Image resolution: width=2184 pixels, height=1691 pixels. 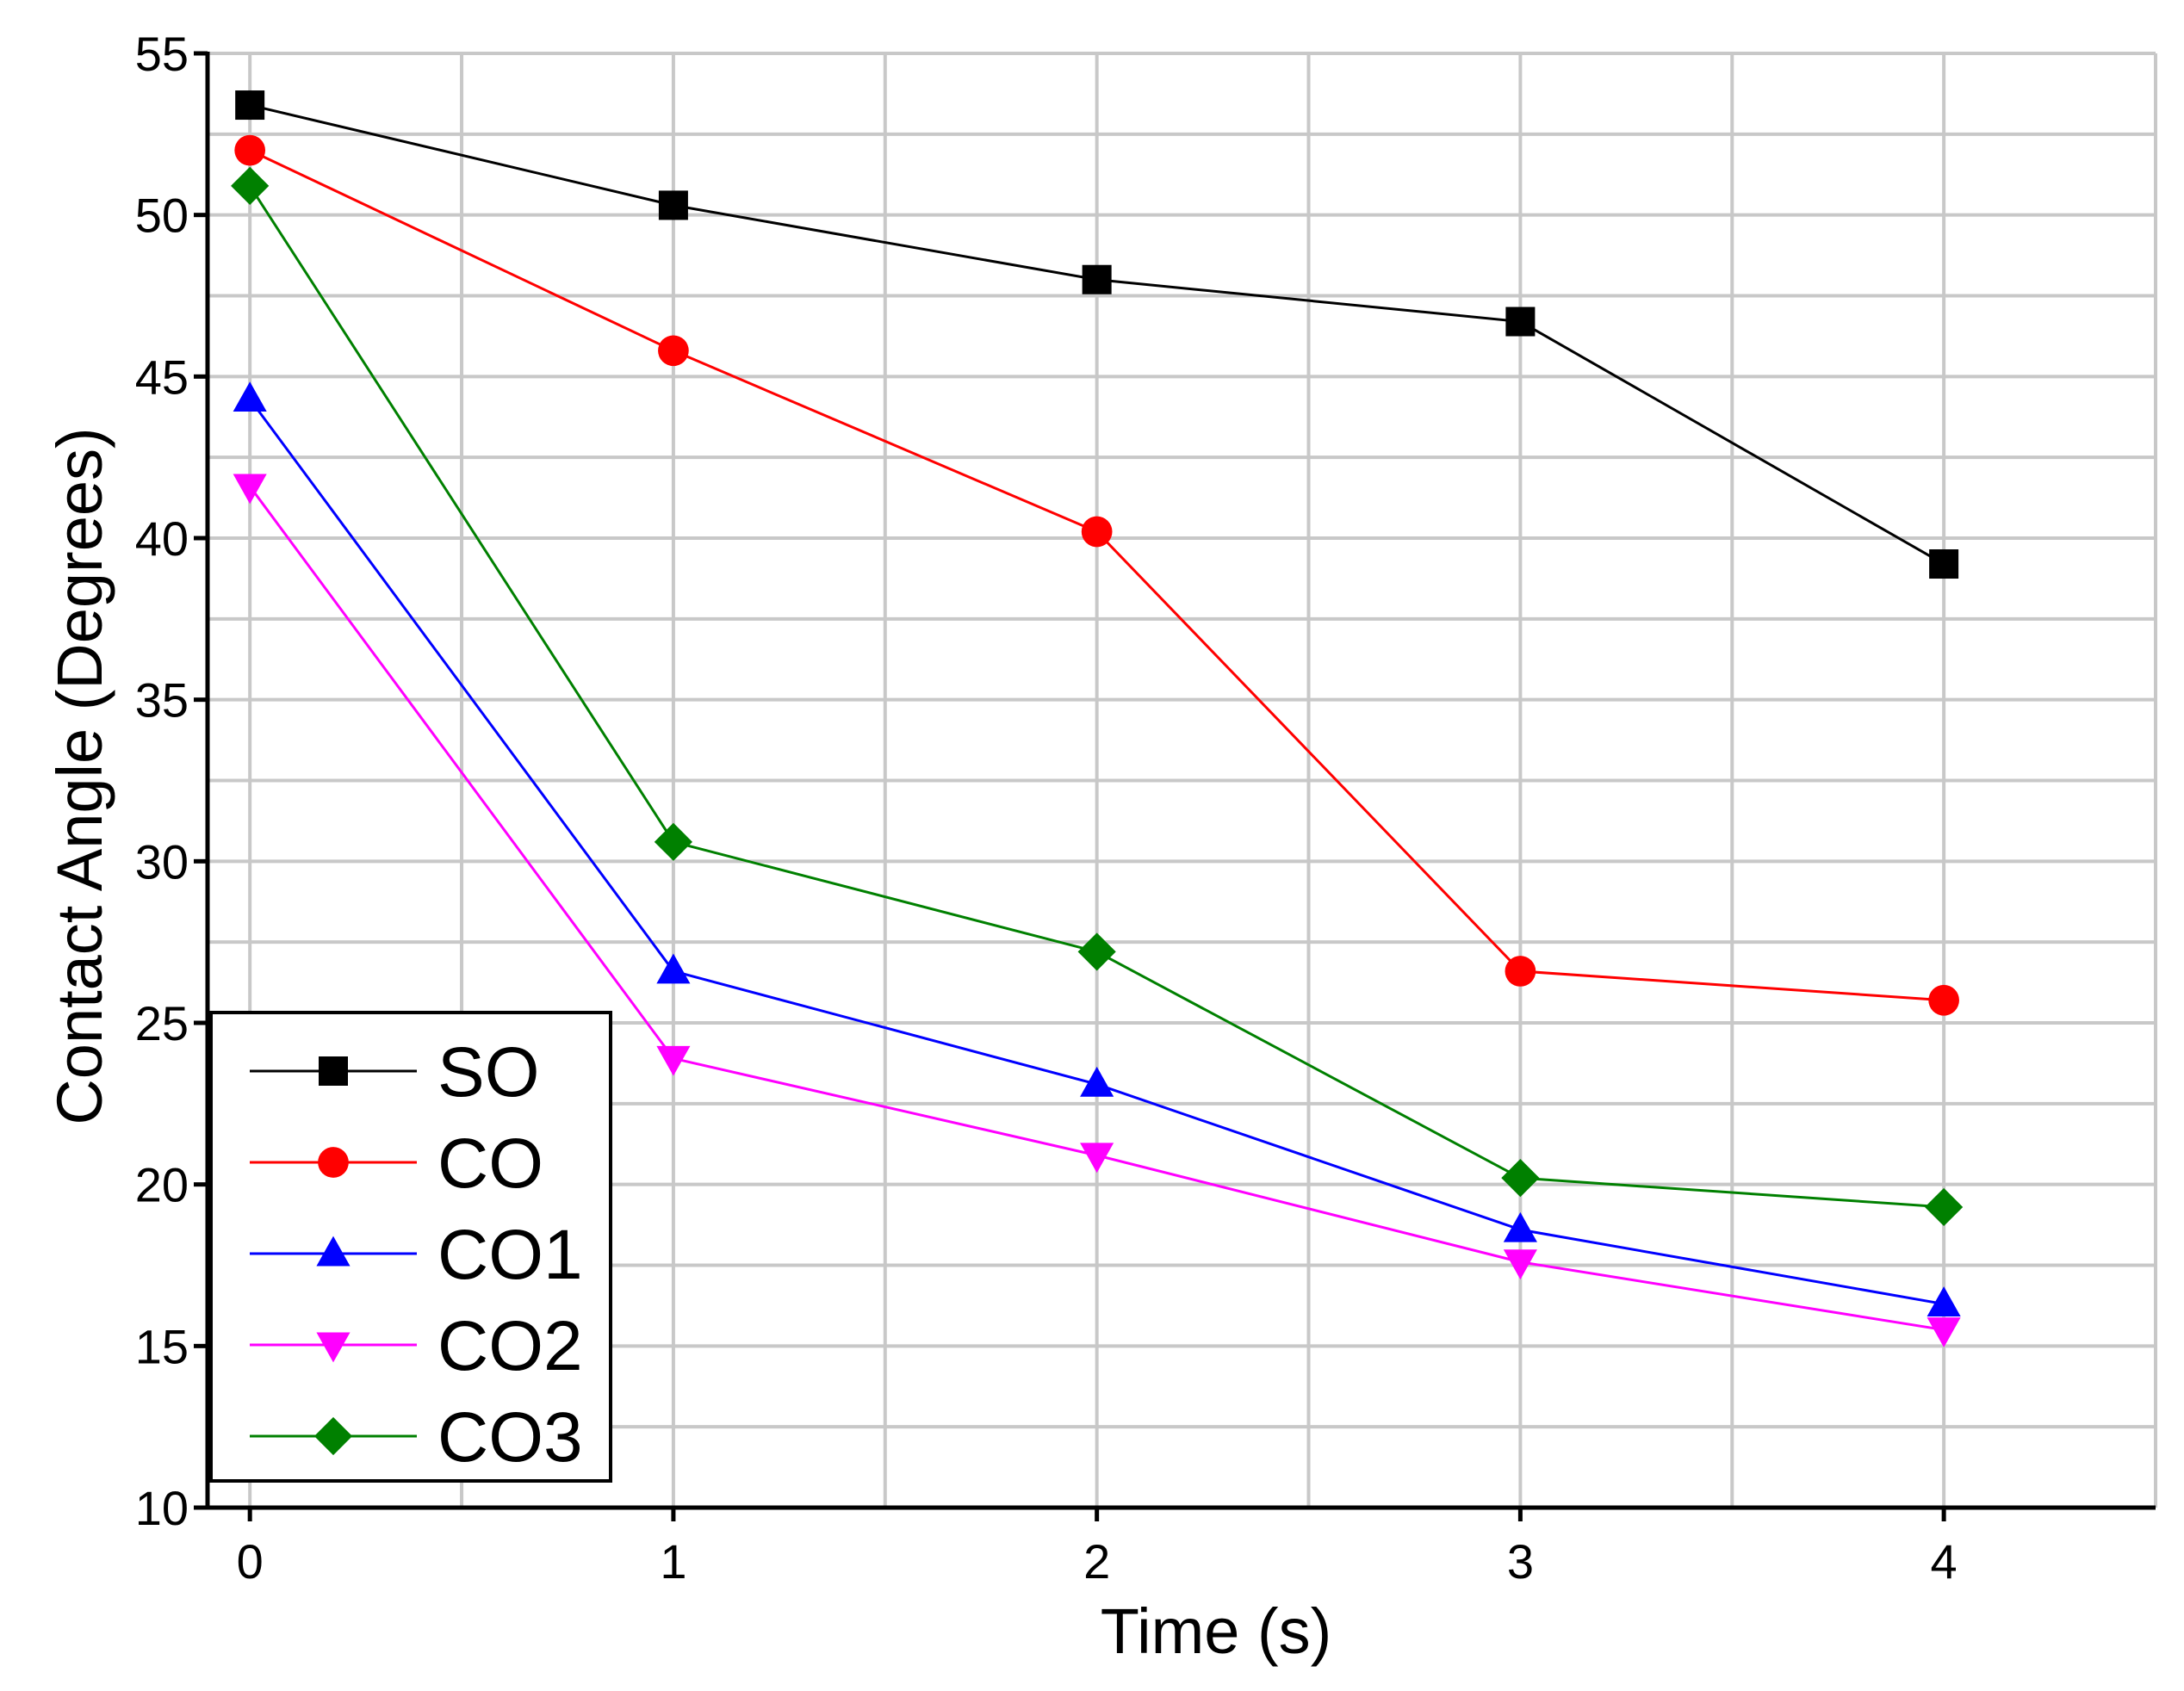 What do you see at coordinates (162, 701) in the screenshot?
I see `y-tick-label: 35` at bounding box center [162, 701].